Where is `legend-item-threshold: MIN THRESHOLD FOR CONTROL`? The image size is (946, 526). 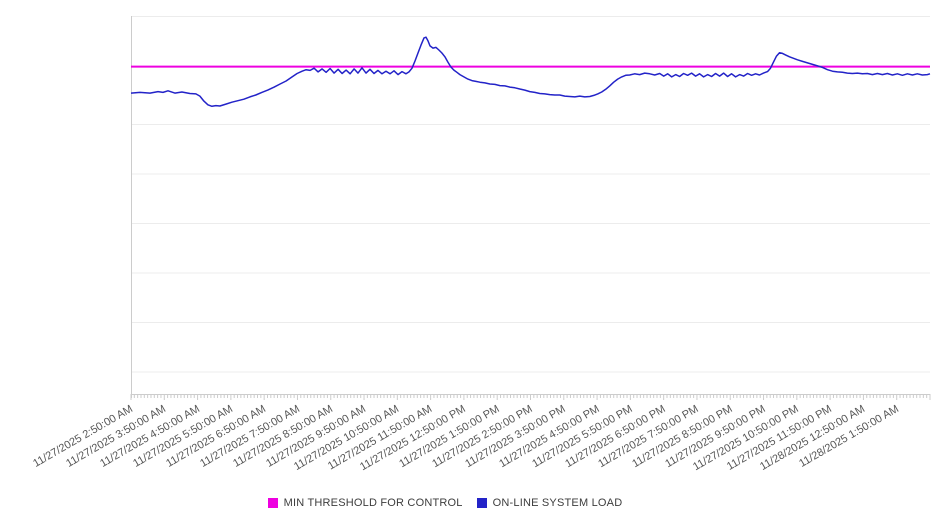
legend-item-threshold: MIN THRESHOLD FOR CONTROL is located at coordinates (365, 503).